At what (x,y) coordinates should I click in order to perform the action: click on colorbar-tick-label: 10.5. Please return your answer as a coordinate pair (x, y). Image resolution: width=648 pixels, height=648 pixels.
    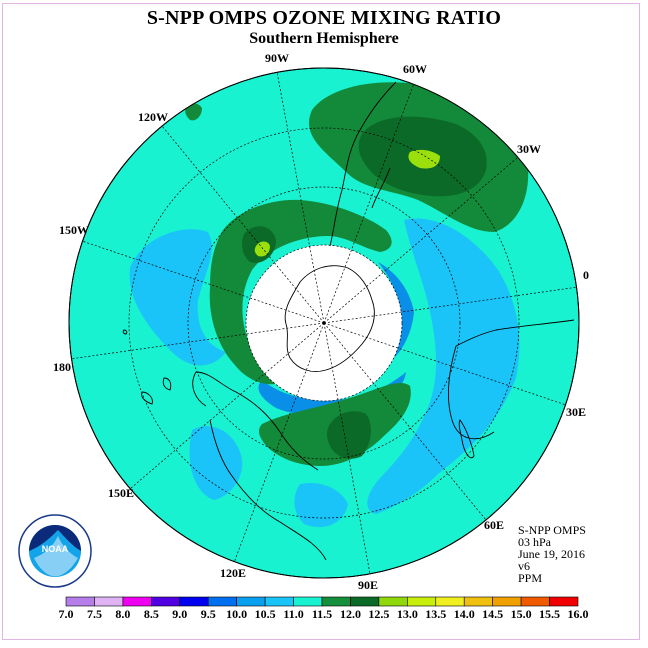
    Looking at the image, I should click on (265, 614).